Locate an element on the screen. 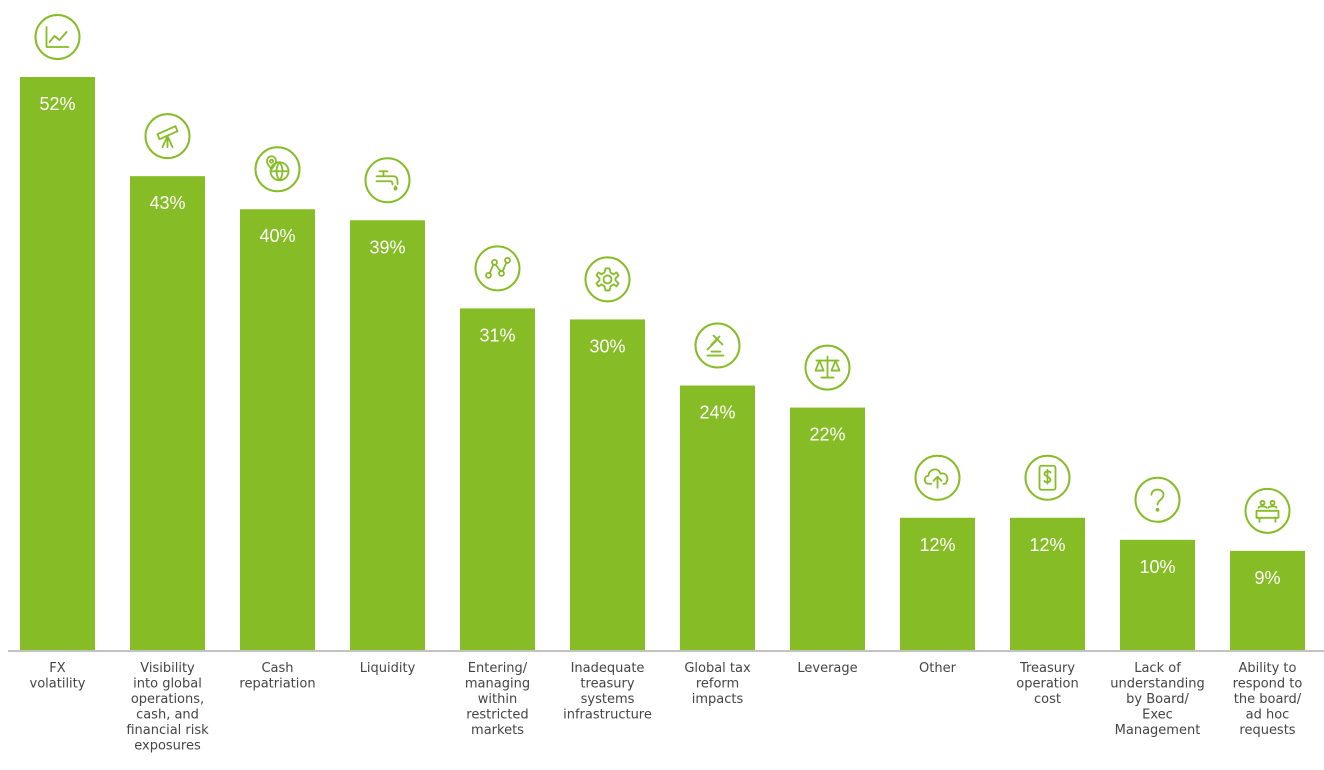 The width and height of the screenshot is (1324, 770). category-label: Liquidity is located at coordinates (388, 668).